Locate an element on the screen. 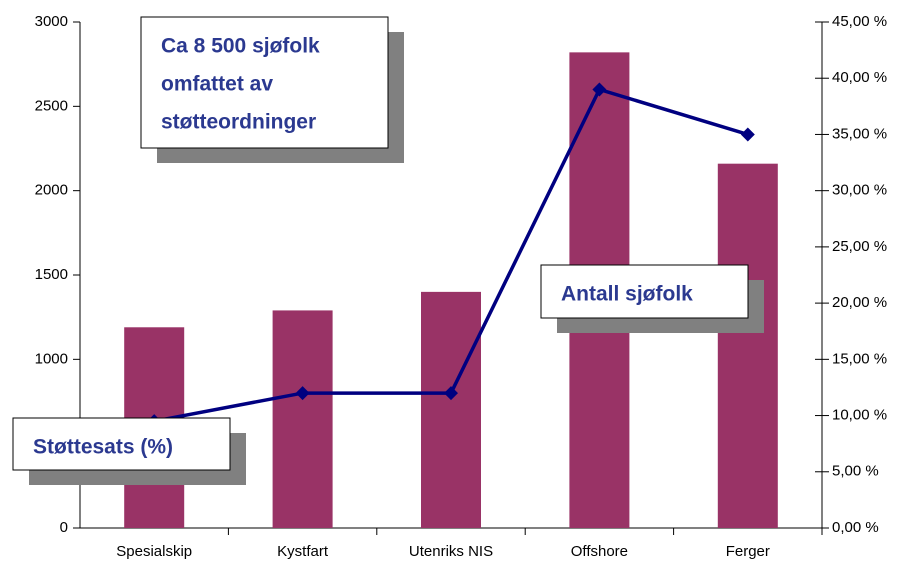  line-label-box is located at coordinates (121, 444).